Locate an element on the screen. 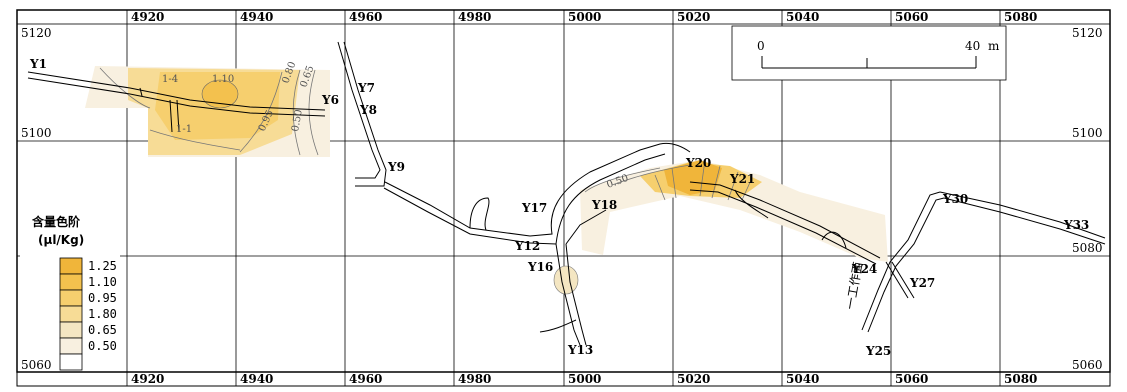  label-y27: Y27 is located at coordinates (922, 283).